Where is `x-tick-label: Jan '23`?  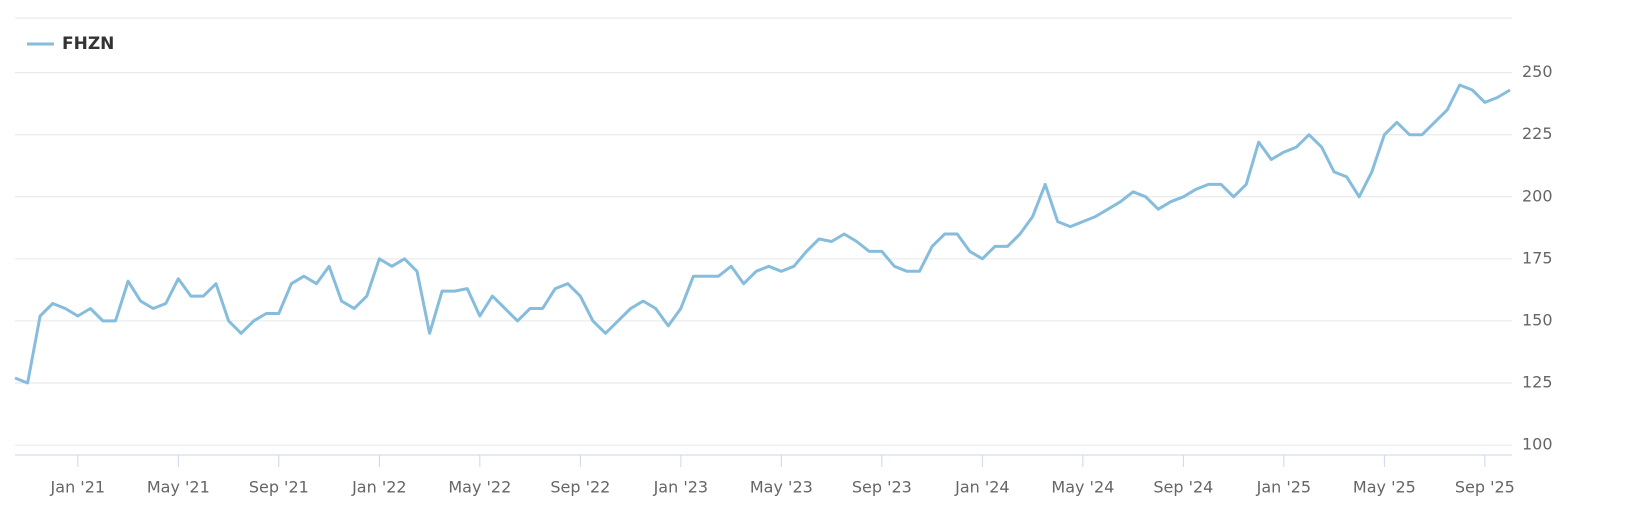
x-tick-label: Jan '23 is located at coordinates (681, 487).